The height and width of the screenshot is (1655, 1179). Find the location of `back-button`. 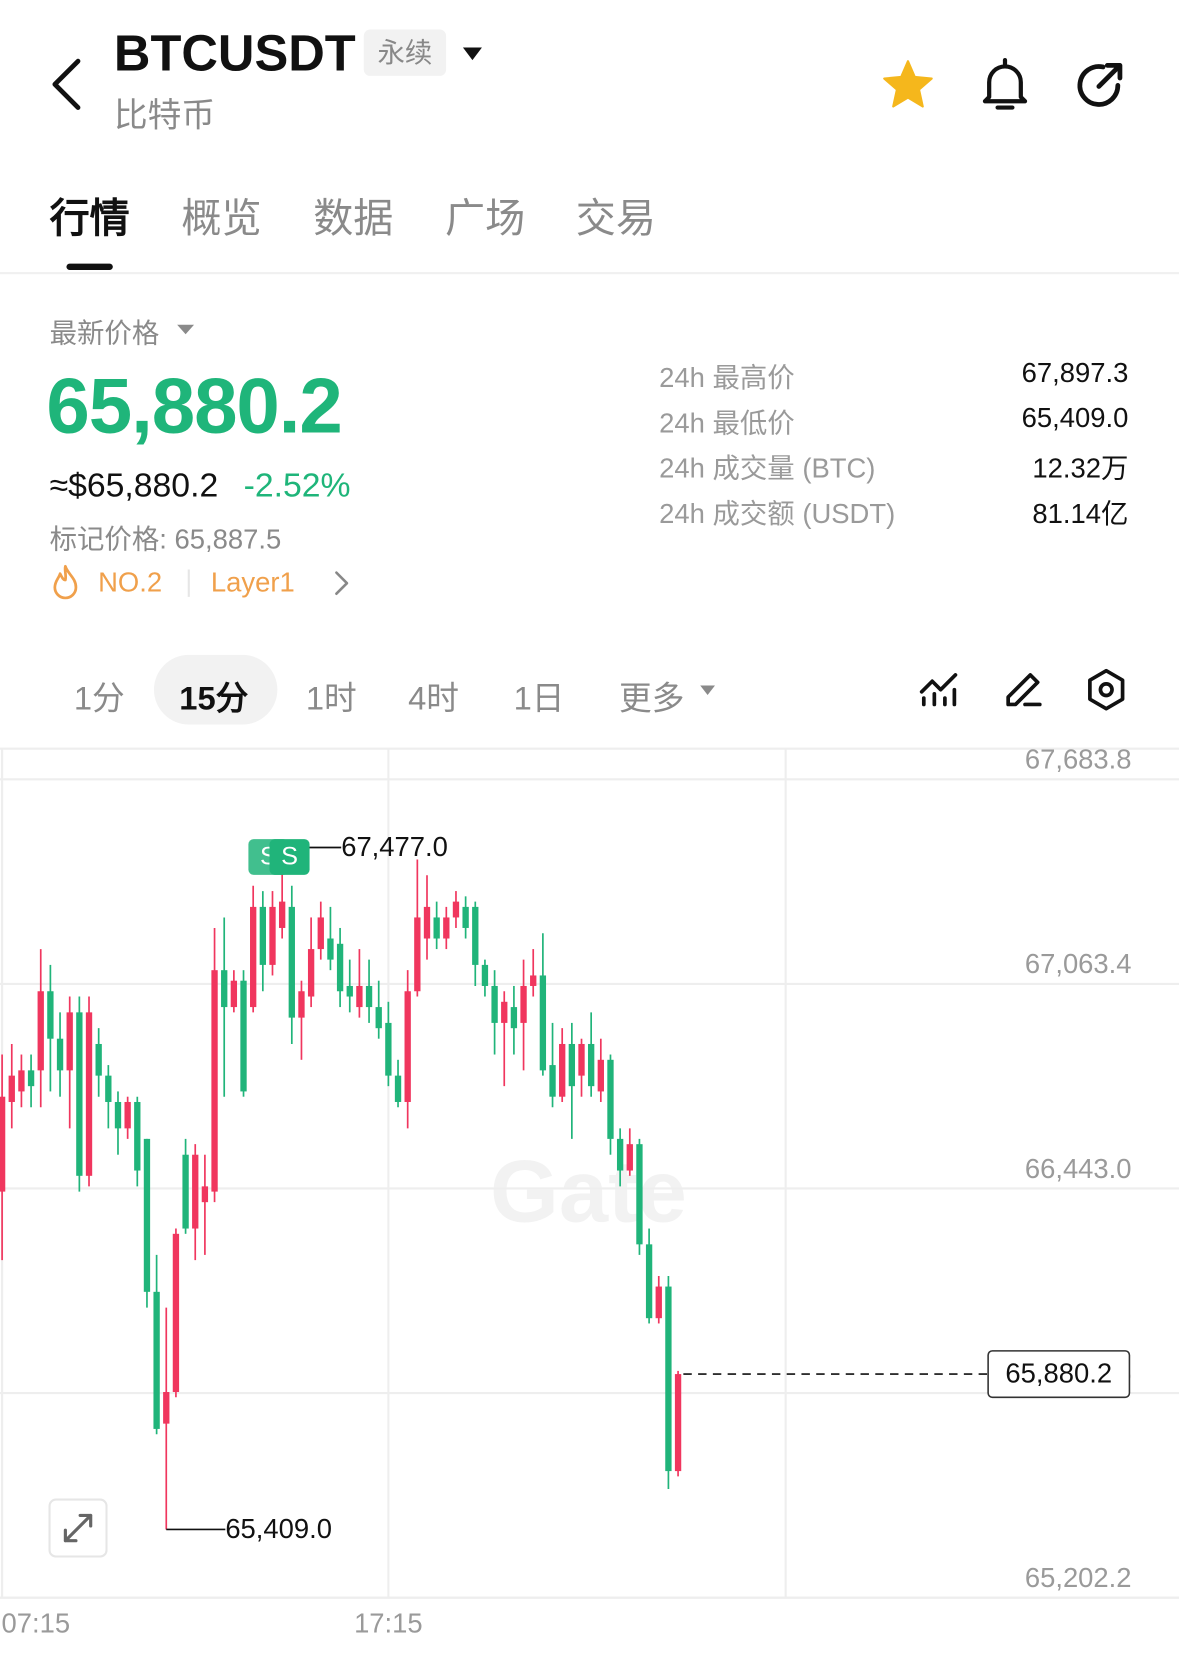

back-button is located at coordinates (67, 84).